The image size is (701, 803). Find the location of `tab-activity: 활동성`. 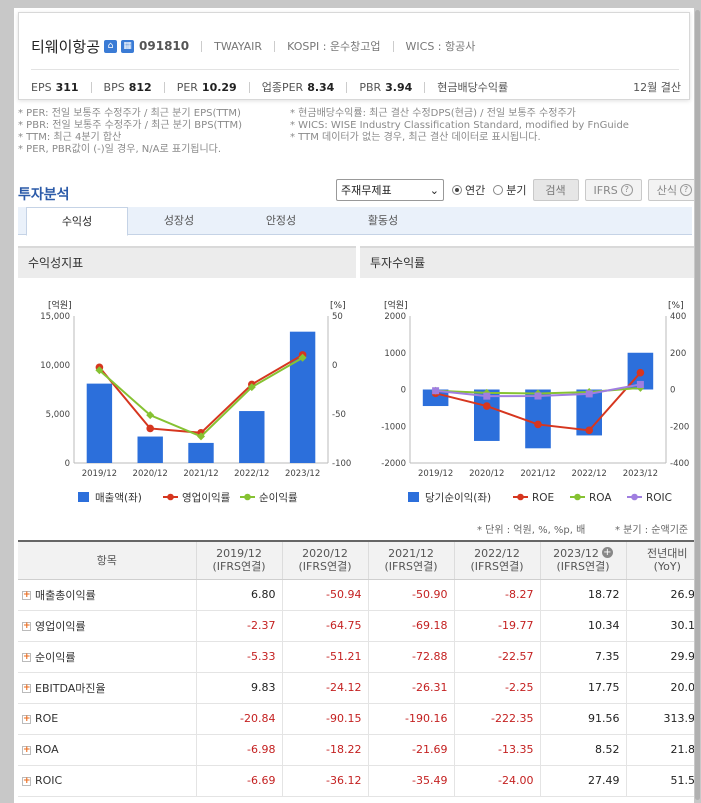

tab-activity: 활동성 is located at coordinates (383, 220).